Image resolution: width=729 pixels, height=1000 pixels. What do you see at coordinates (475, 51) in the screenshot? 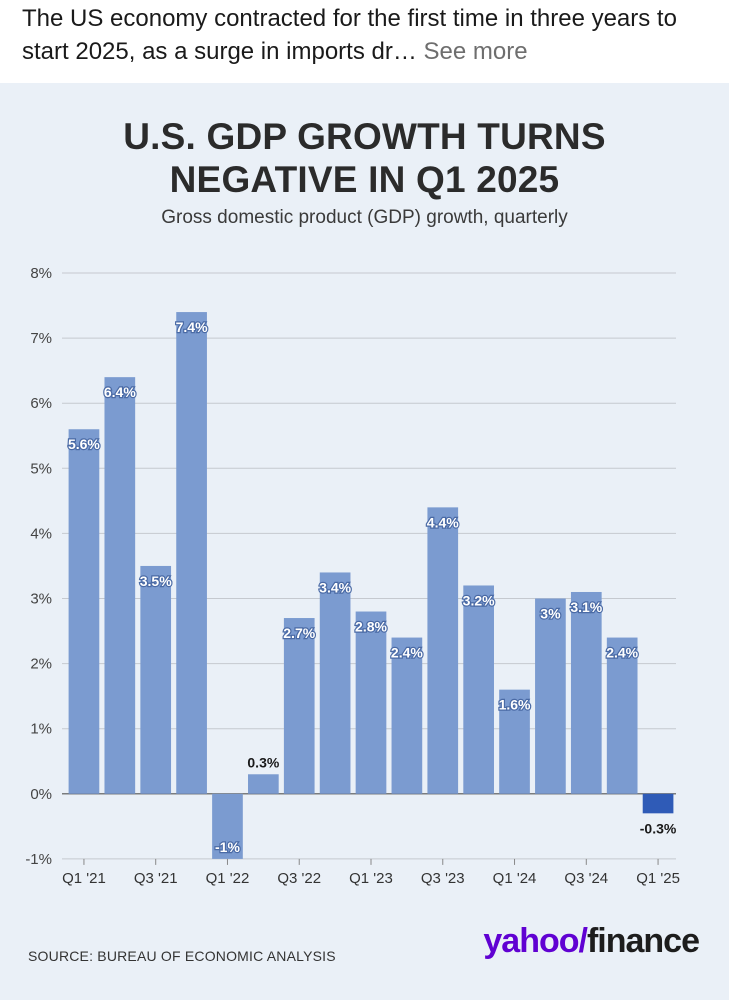
I see `see-more-link: See more` at bounding box center [475, 51].